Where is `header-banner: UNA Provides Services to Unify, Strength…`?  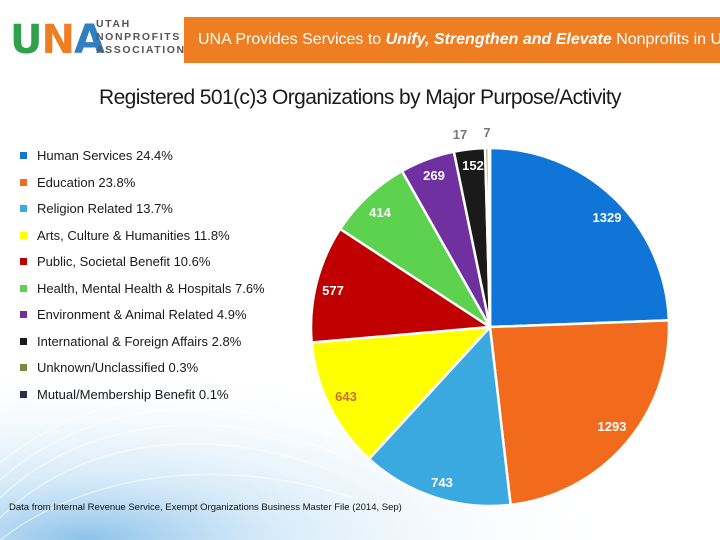 header-banner: UNA Provides Services to Unify, Strength… is located at coordinates (452, 40).